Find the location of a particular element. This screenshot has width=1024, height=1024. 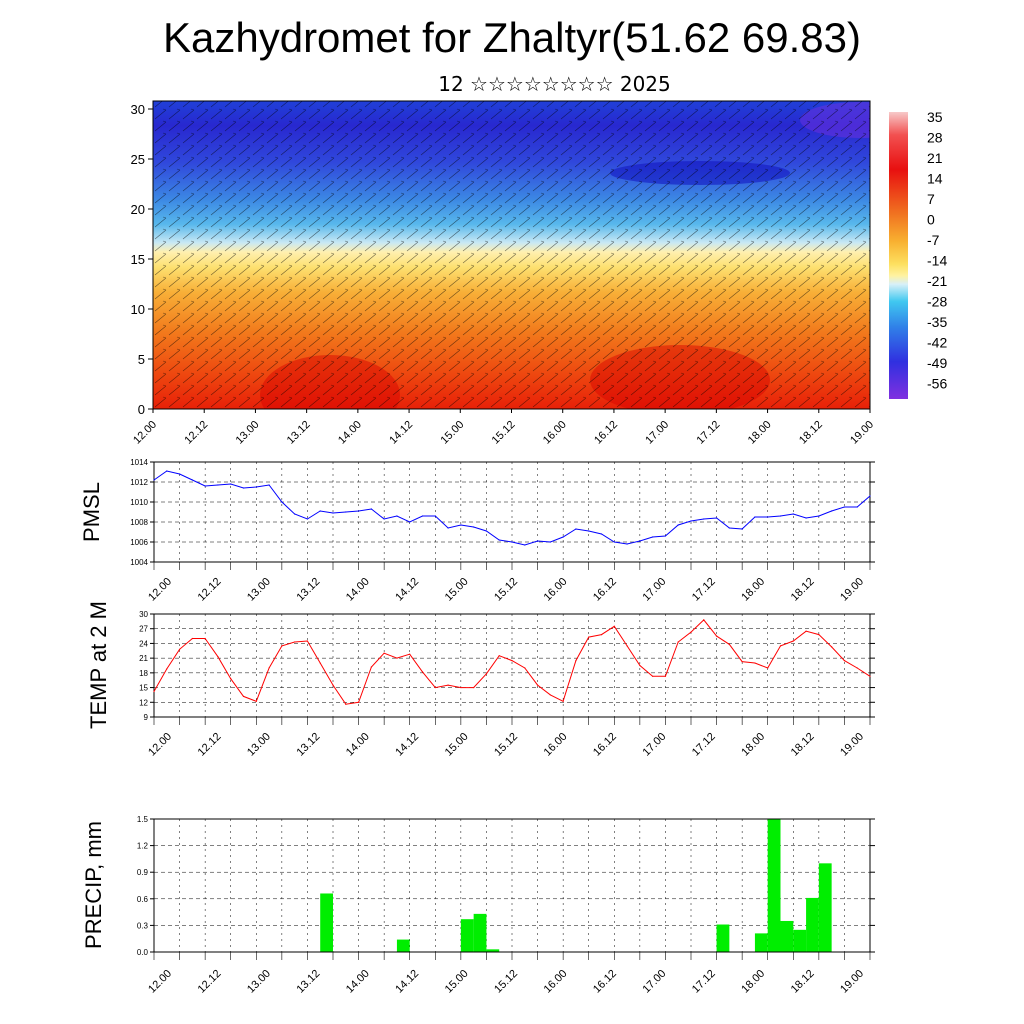

y-axis-label: TEMP at 2 M is located at coordinates (98, 665).